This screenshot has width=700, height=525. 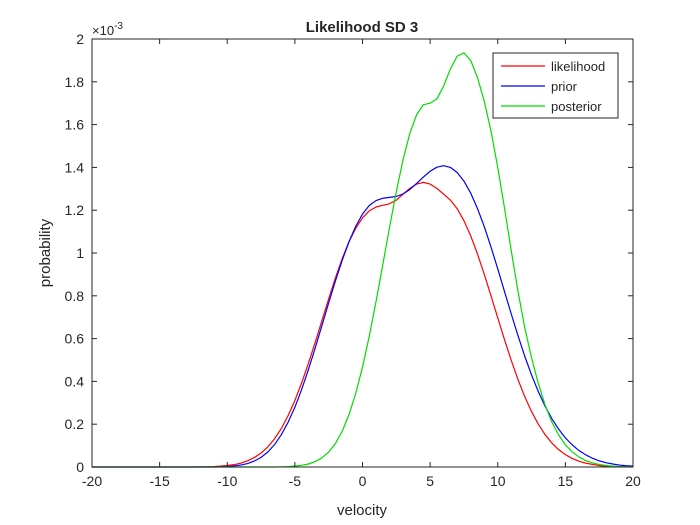 I want to click on y-tick-label: 0.8, so click(x=75, y=296).